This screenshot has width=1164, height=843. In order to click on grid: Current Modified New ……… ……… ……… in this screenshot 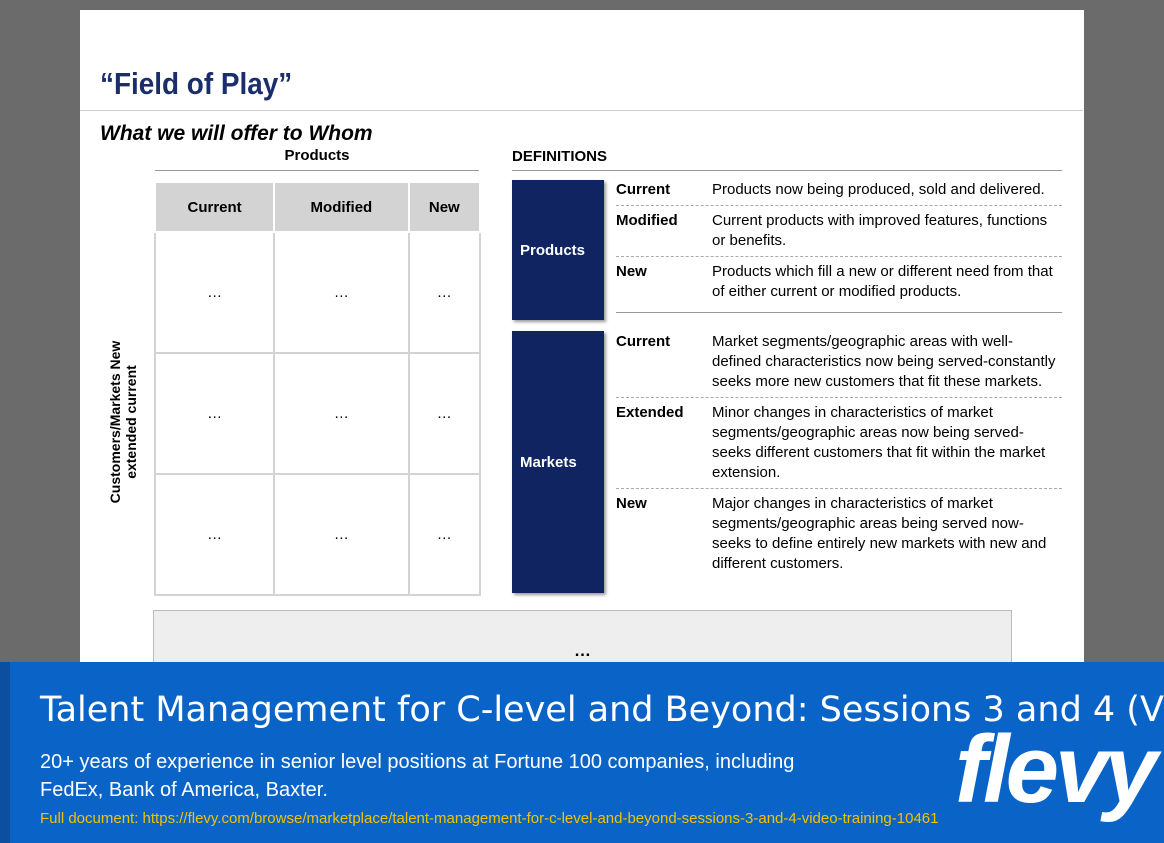, I will do `click(317, 388)`.